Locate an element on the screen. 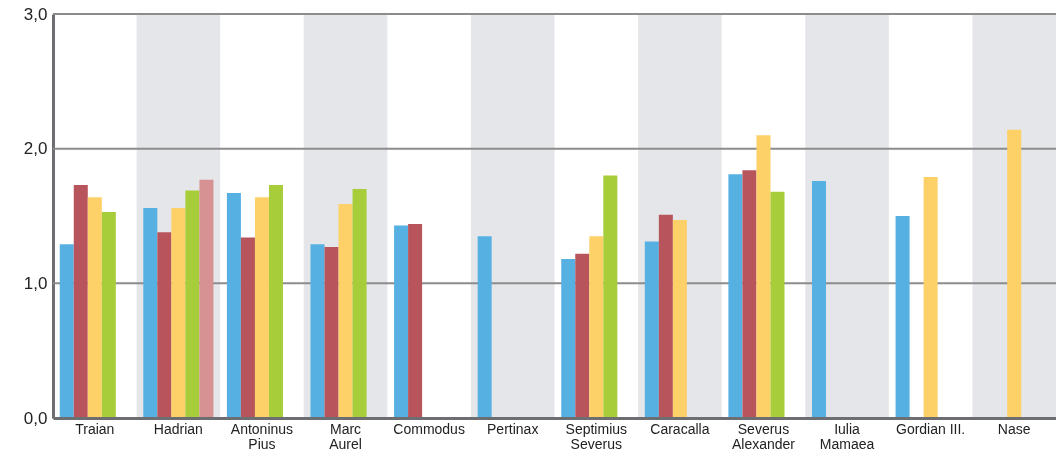  y-tick-label: 0,0 is located at coordinates (35, 418).